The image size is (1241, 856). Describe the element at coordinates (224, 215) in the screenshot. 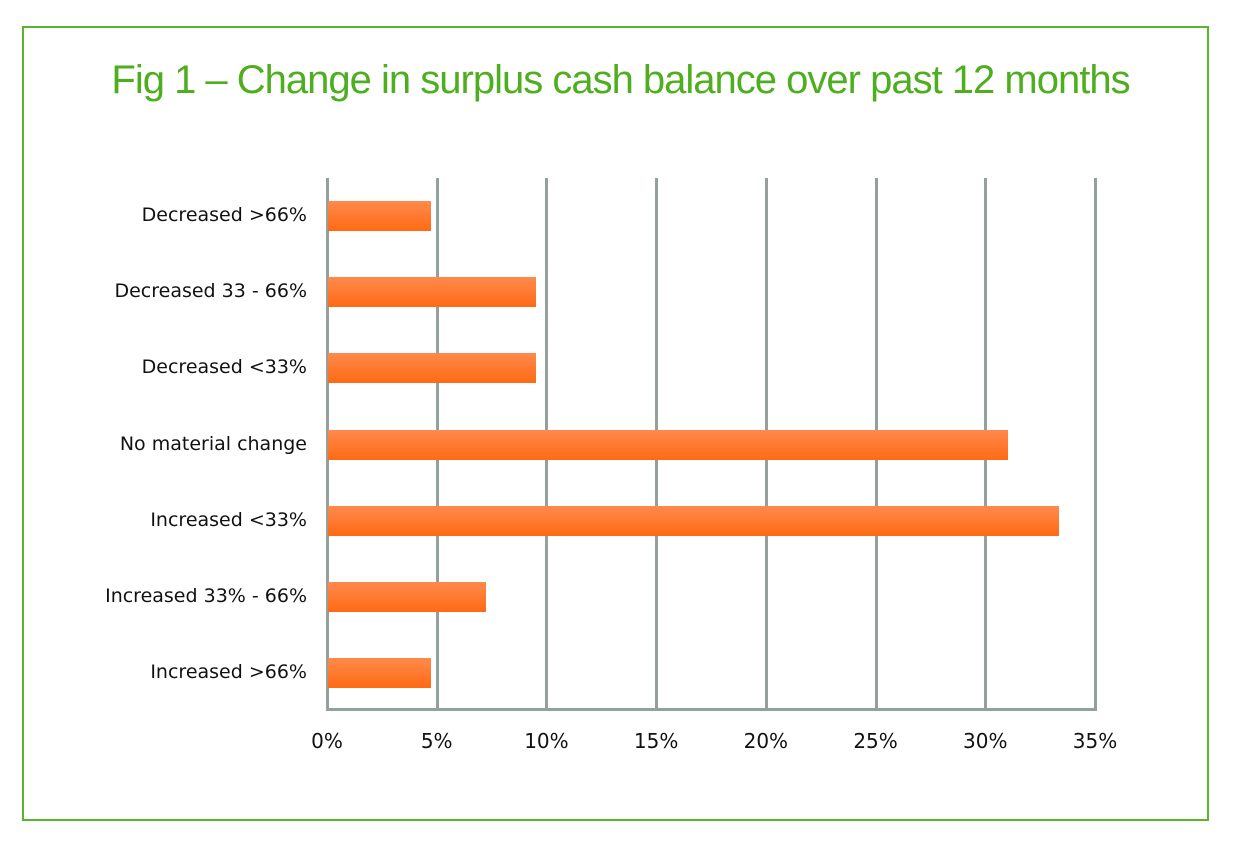

I see `category-label: Decreased >66%` at that location.